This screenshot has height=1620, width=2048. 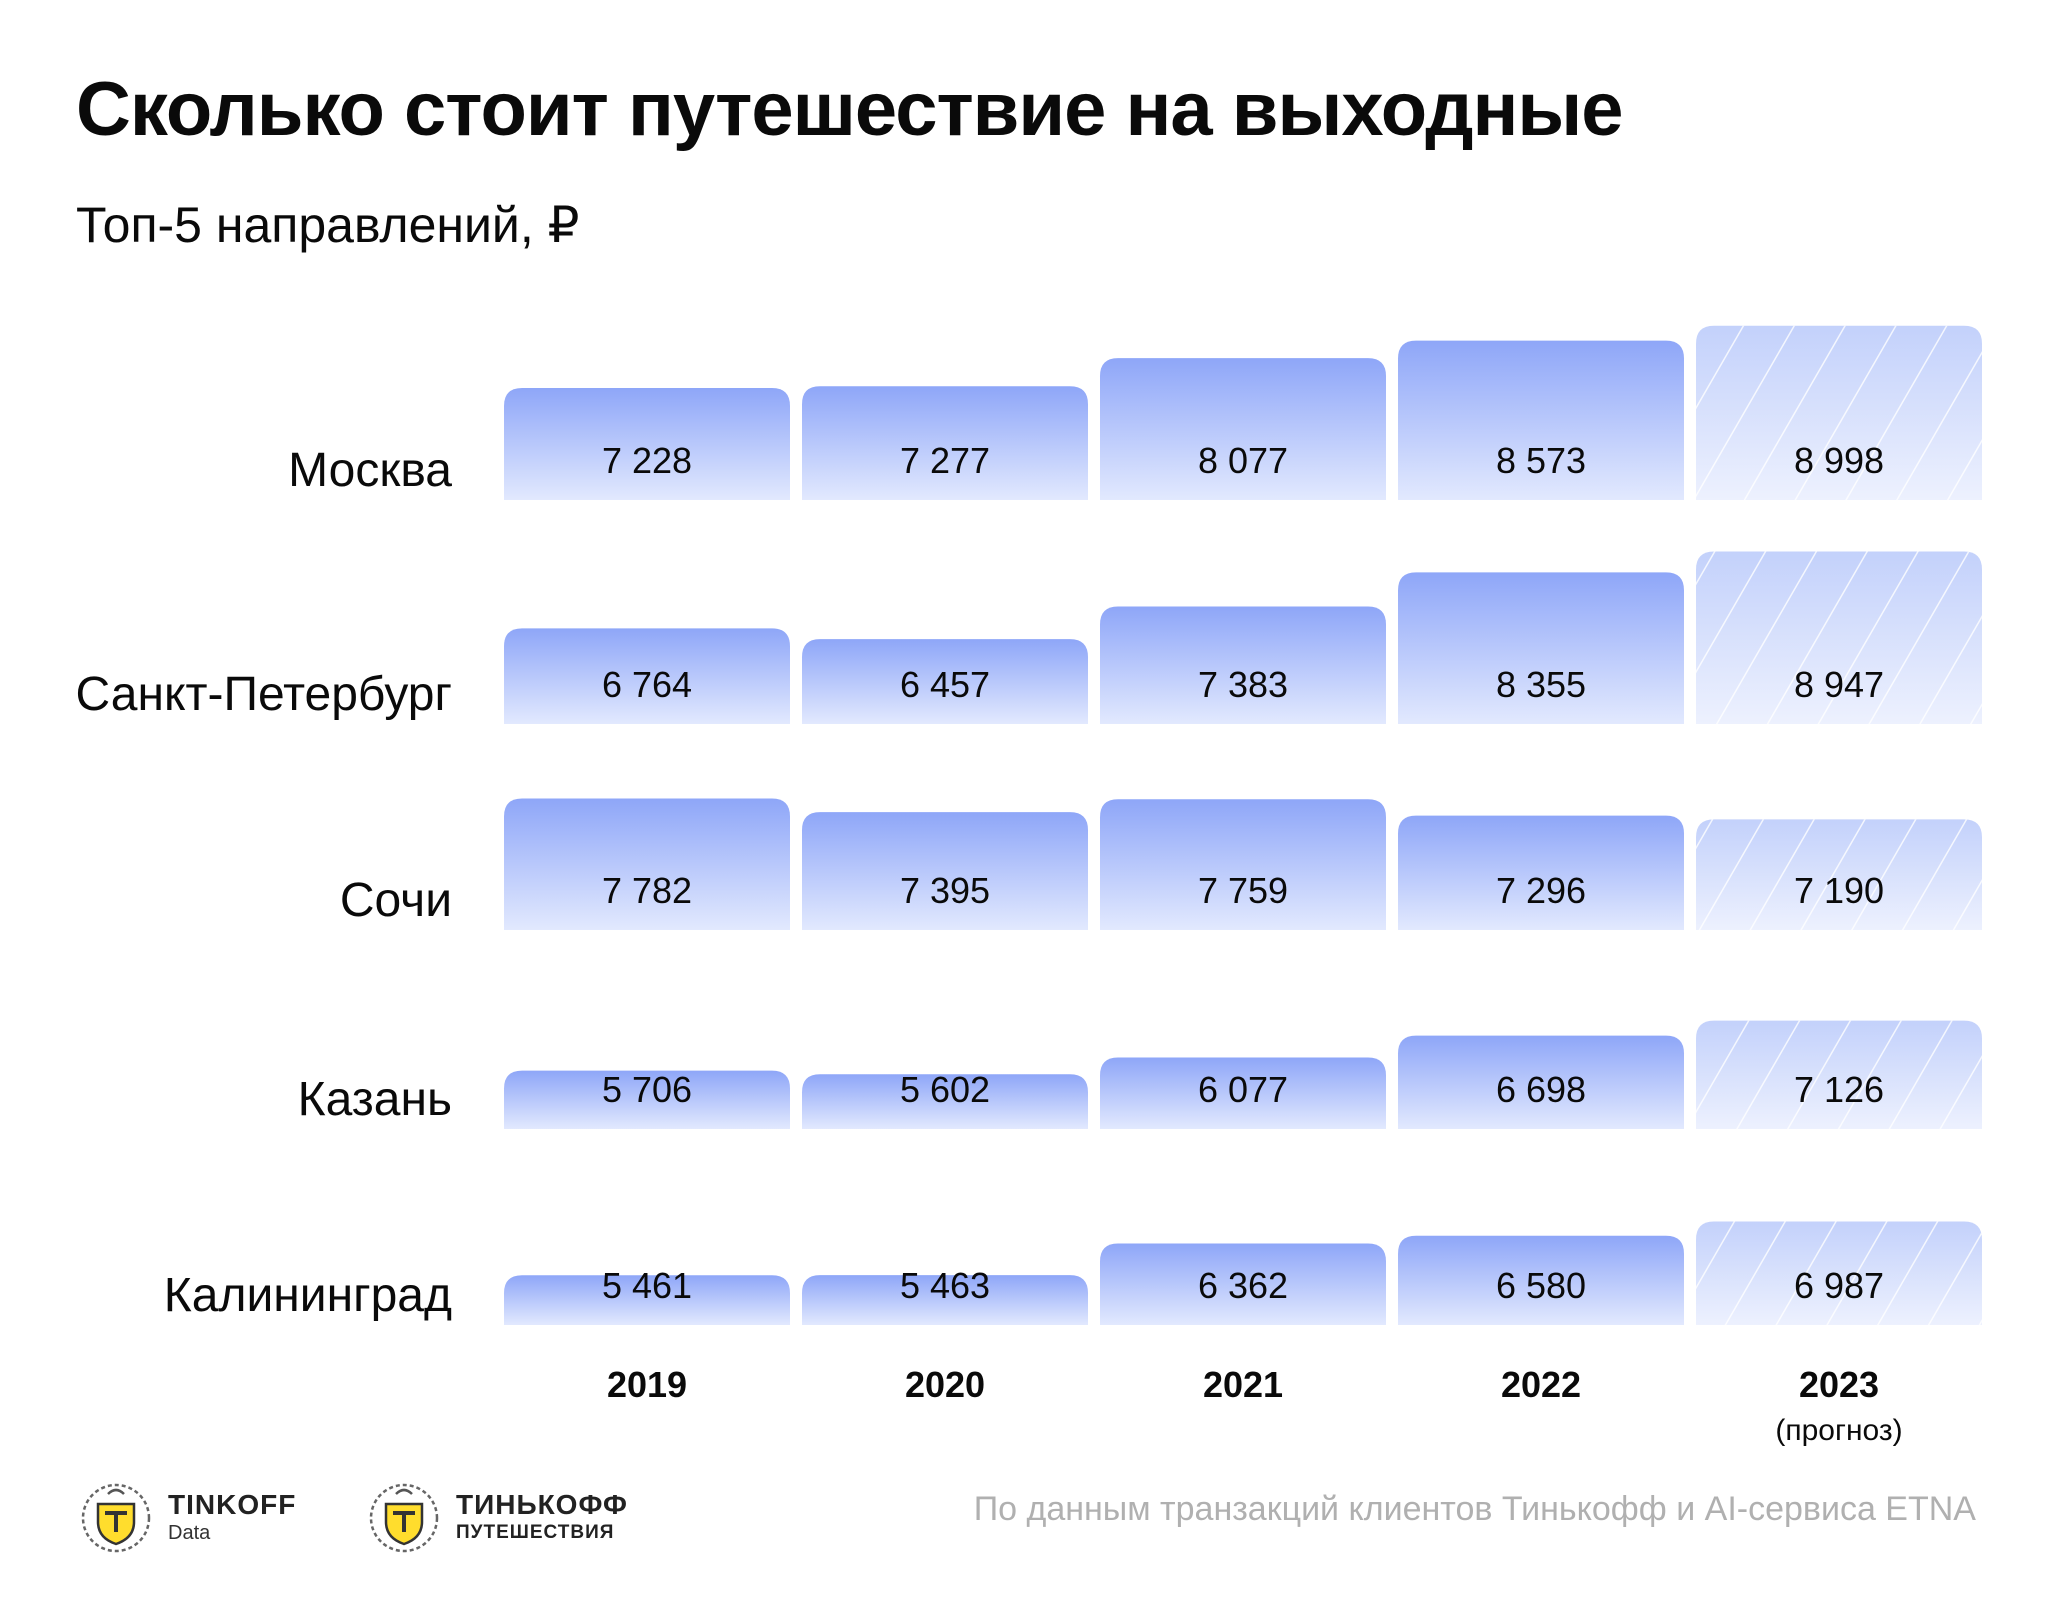 I want to click on bar-value-label: 6 580, so click(x=1541, y=1285).